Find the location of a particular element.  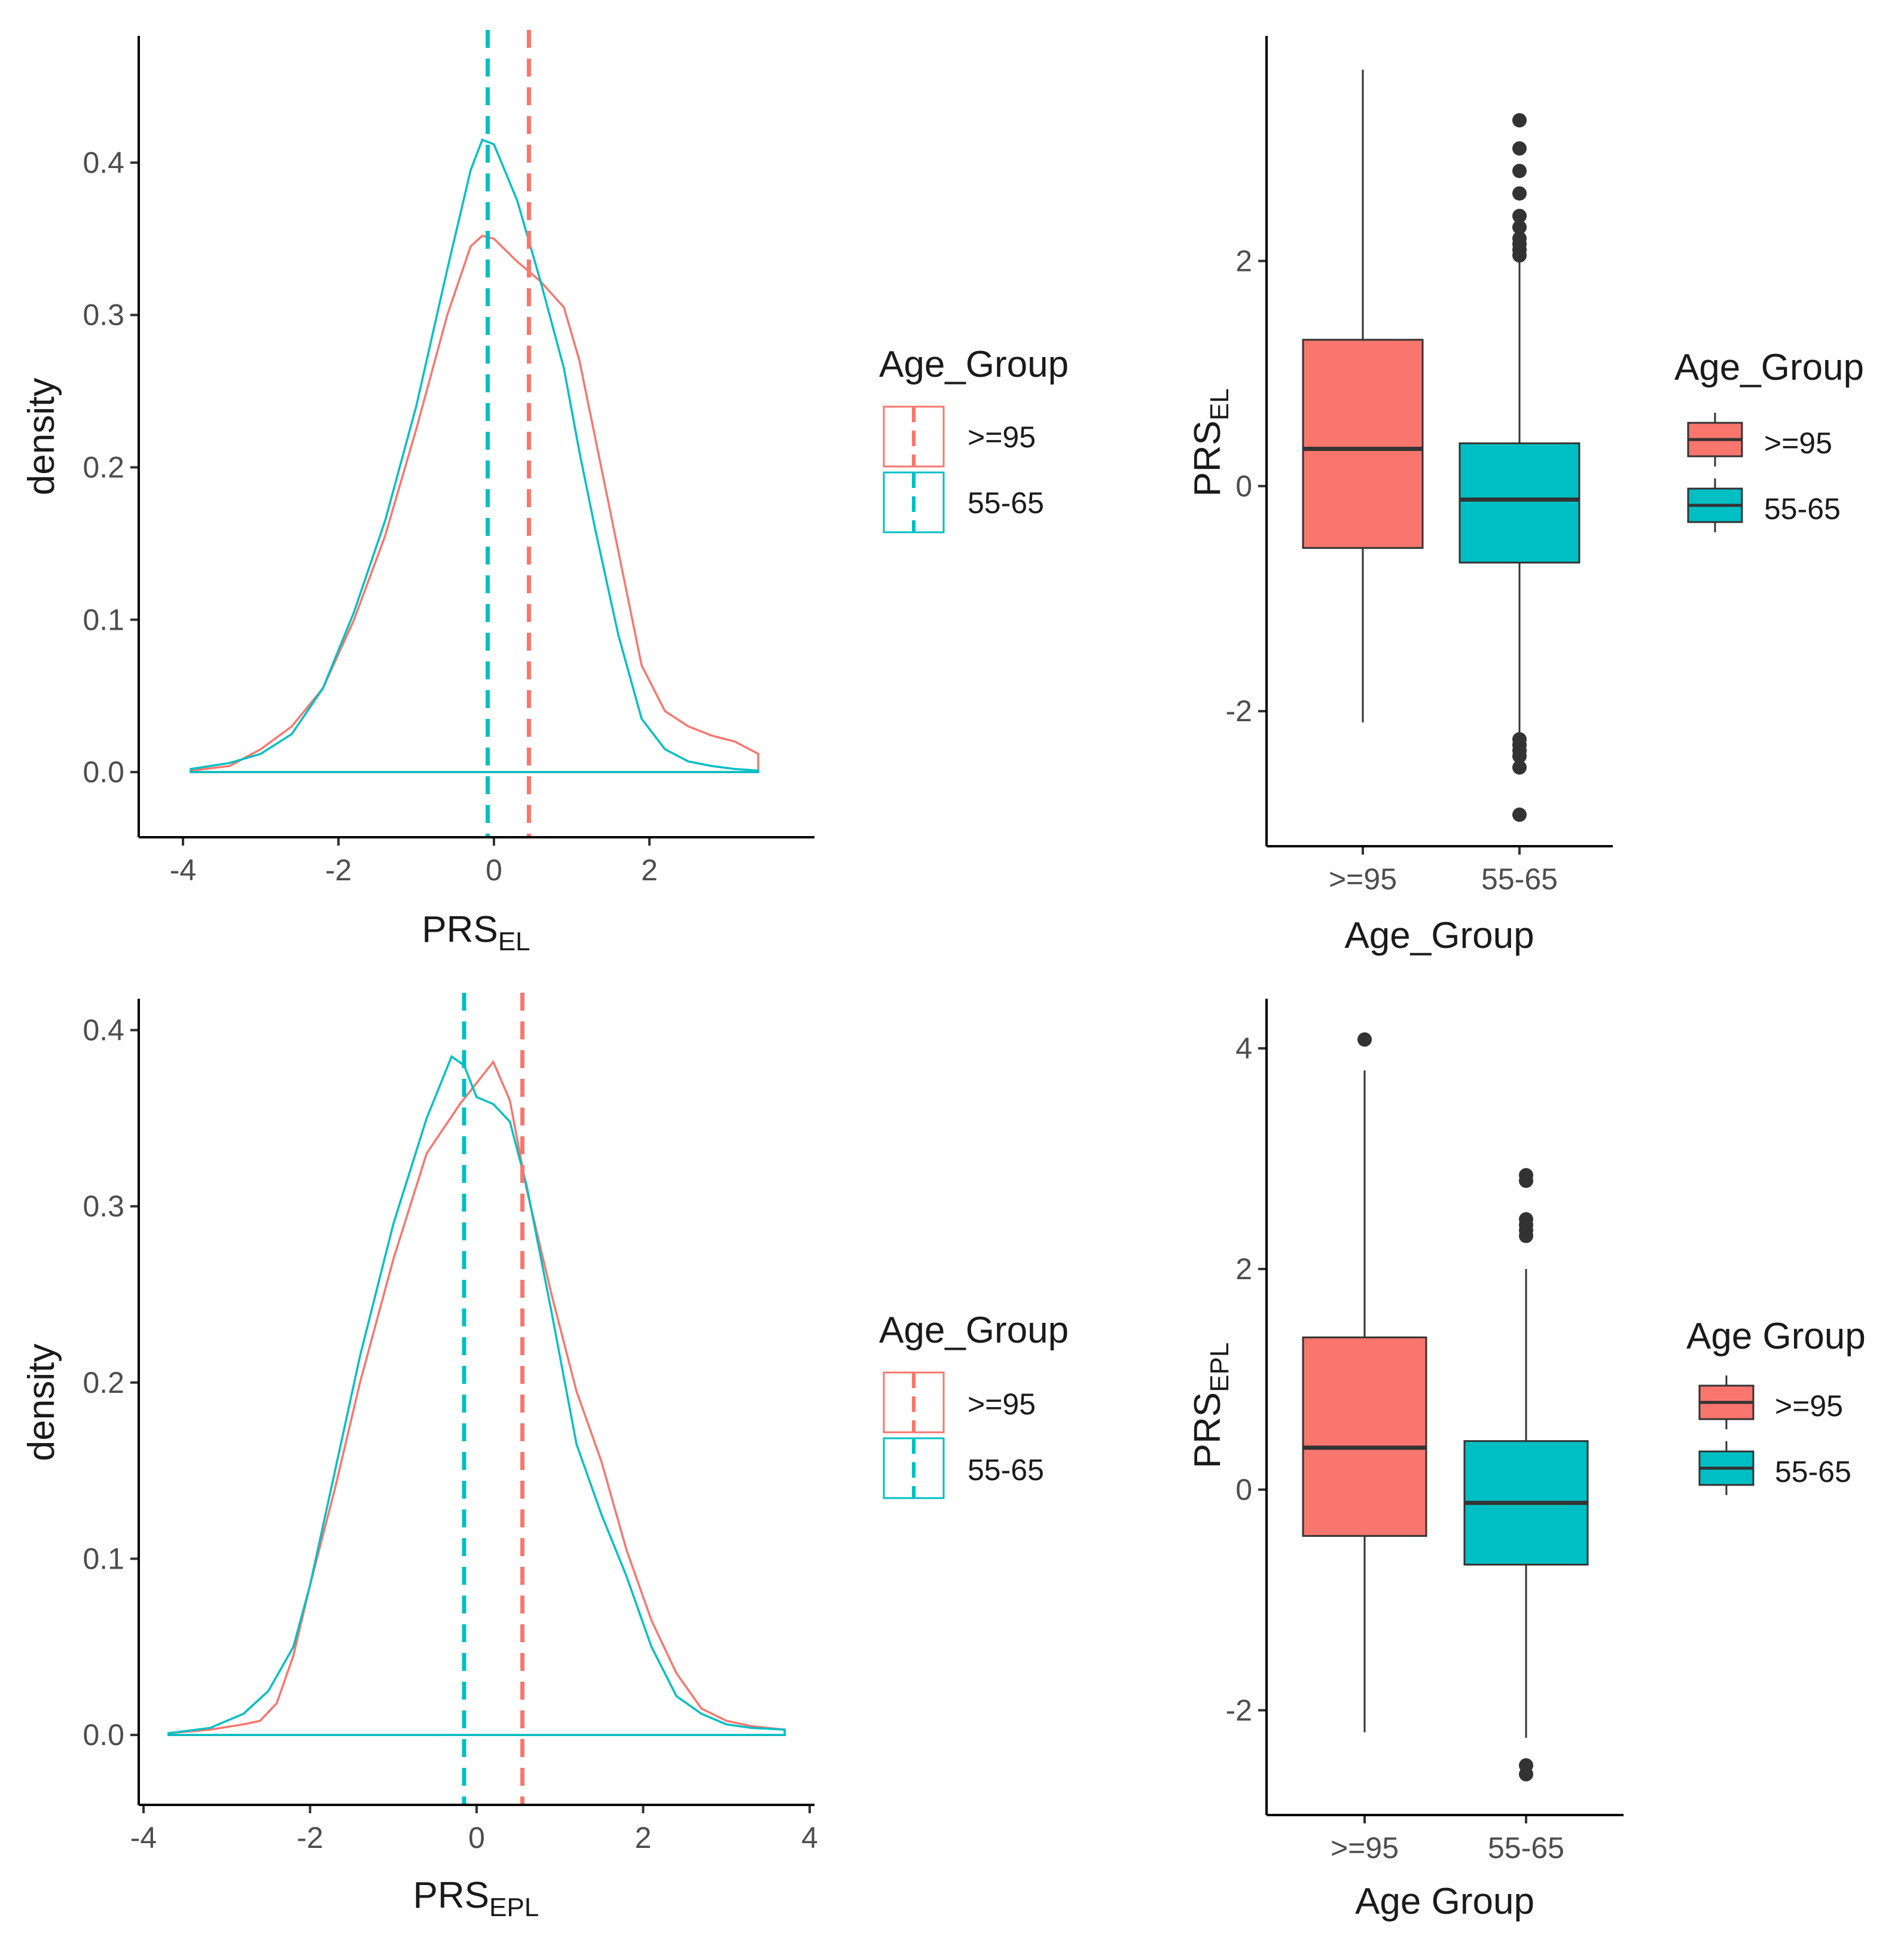

box-el-y-axis-title: PRSEL is located at coordinates (1210, 442).